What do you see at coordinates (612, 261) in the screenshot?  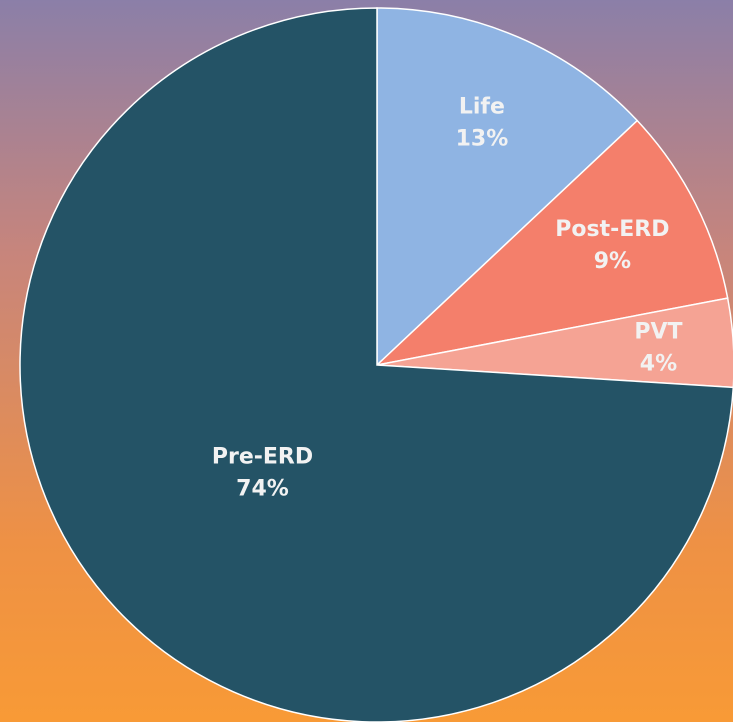 I see `slice-value-label: 9%` at bounding box center [612, 261].